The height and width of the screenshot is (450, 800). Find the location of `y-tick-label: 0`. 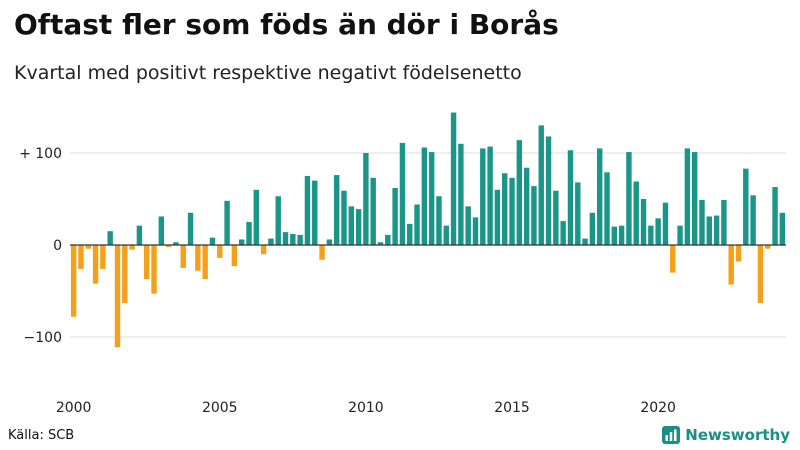

y-tick-label: 0 is located at coordinates (57, 246).